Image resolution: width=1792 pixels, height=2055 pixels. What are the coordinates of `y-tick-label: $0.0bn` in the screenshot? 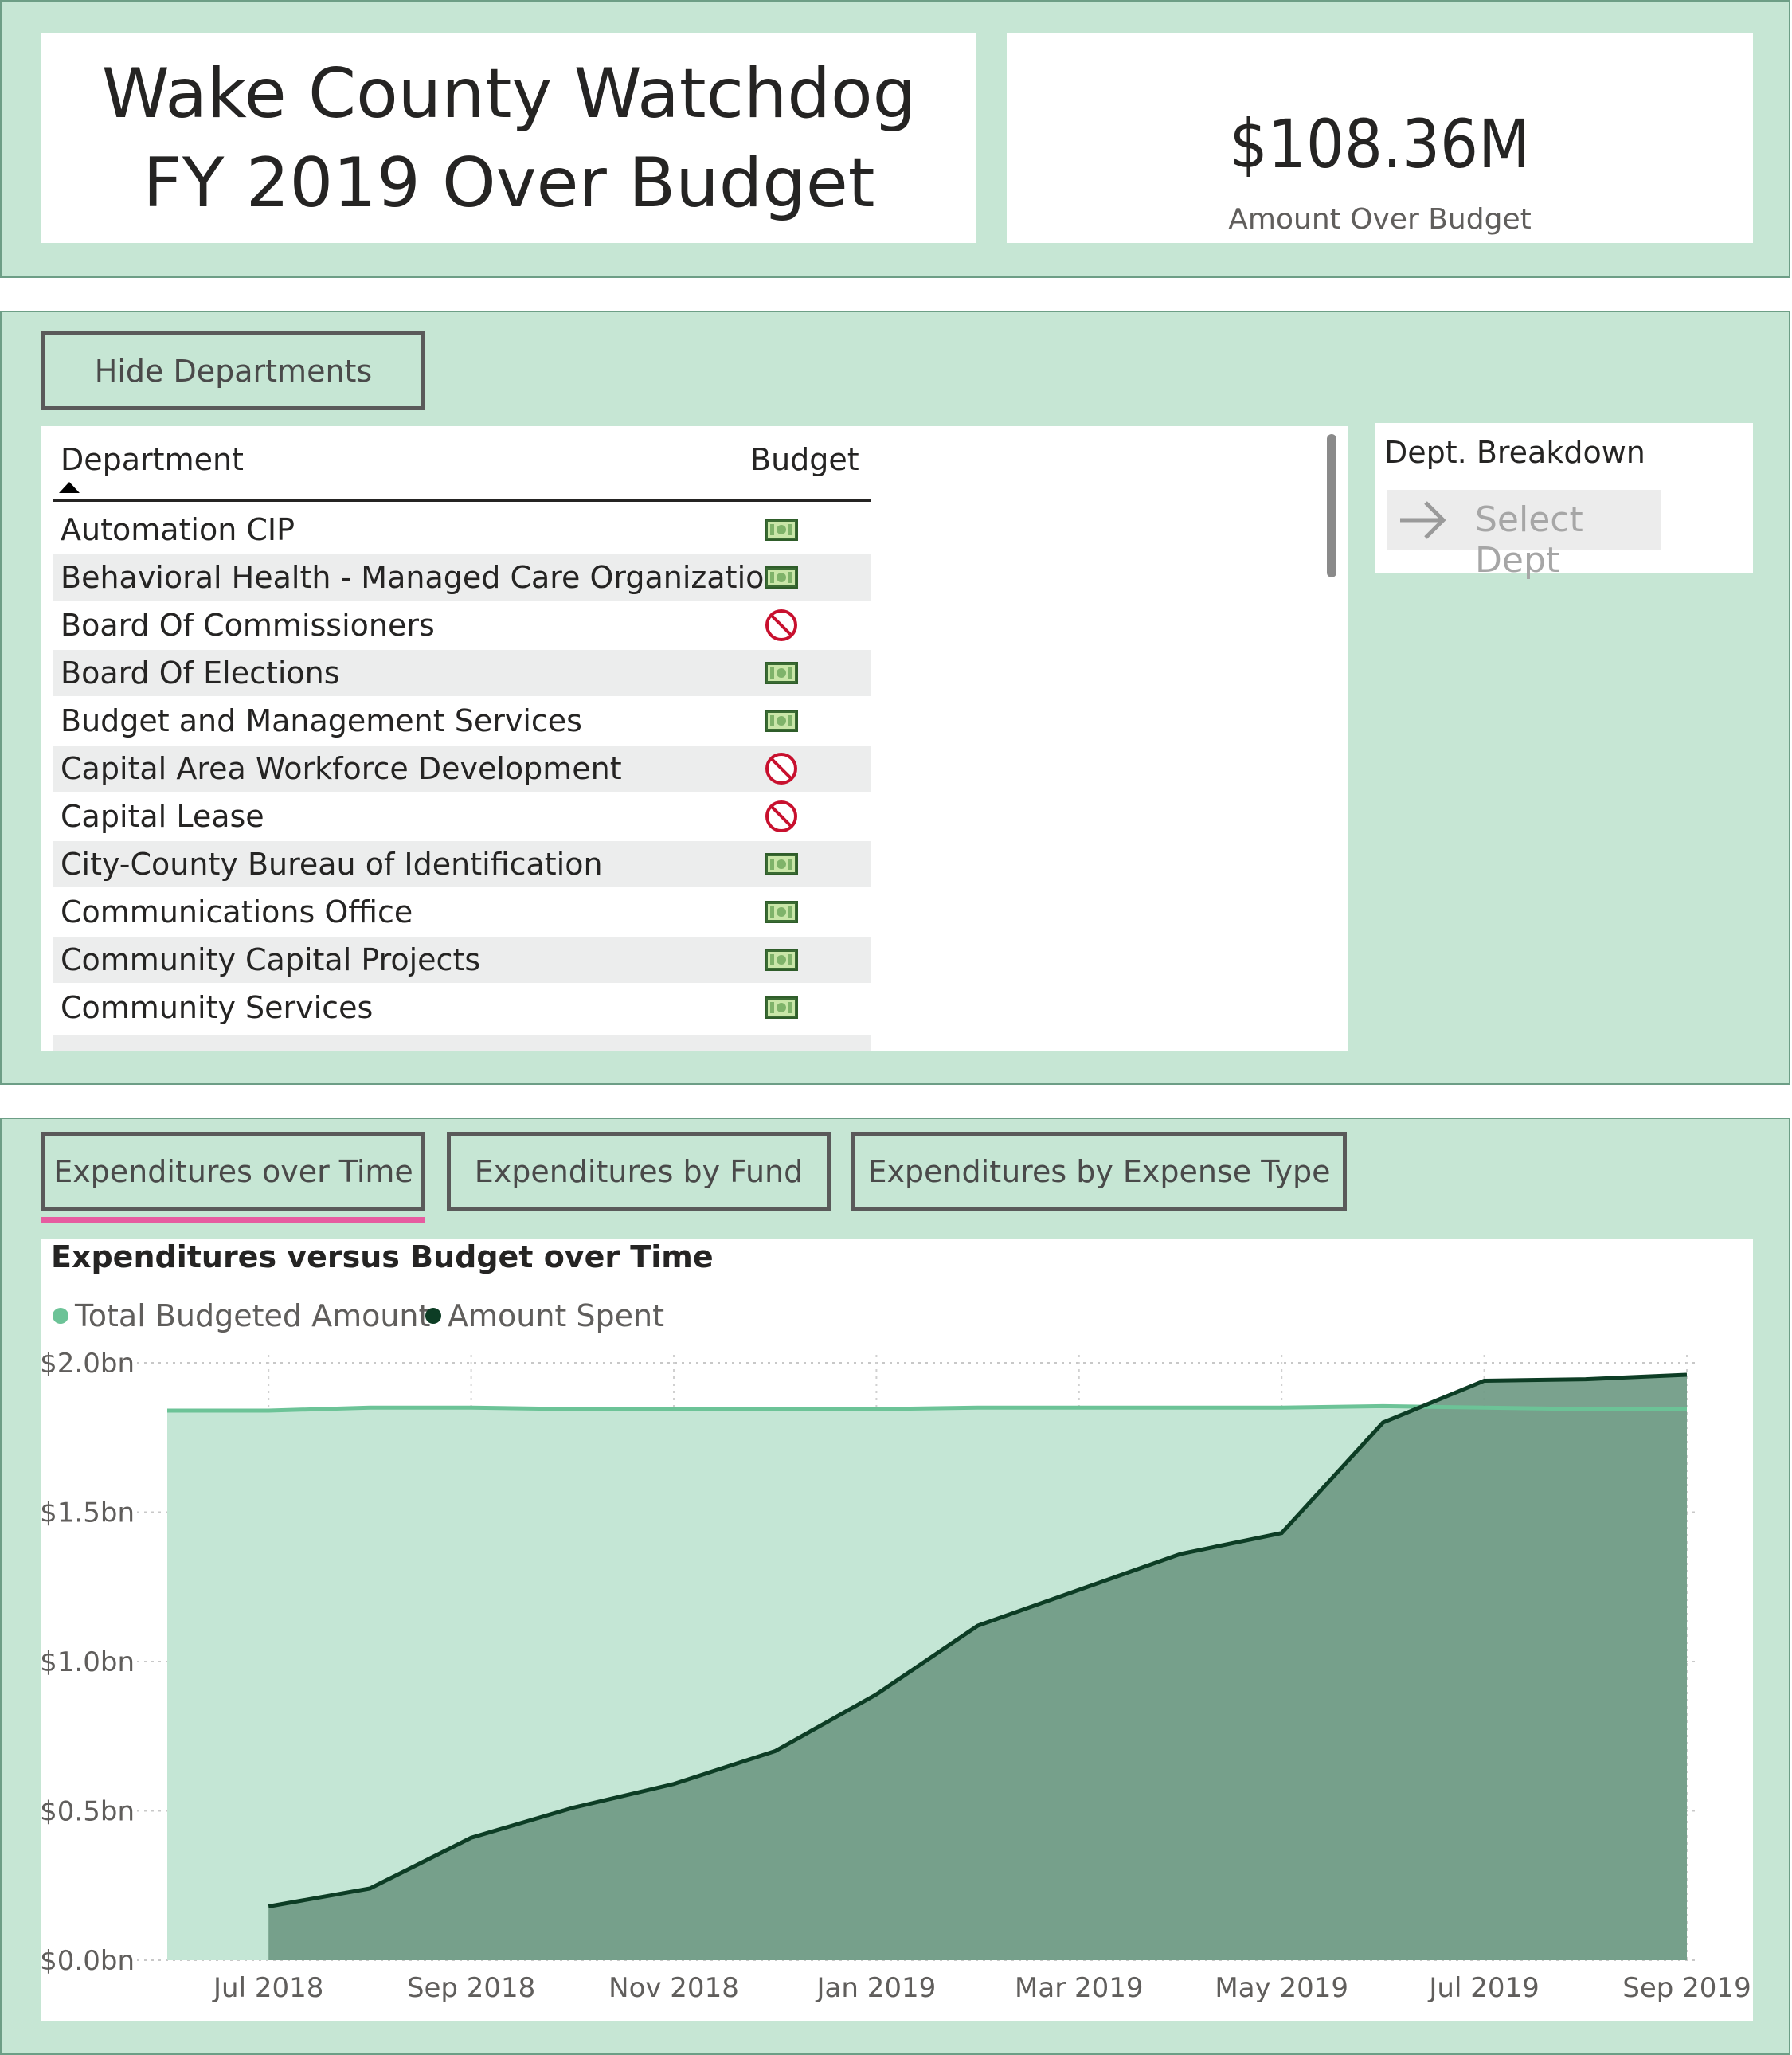 It's located at (88, 1961).